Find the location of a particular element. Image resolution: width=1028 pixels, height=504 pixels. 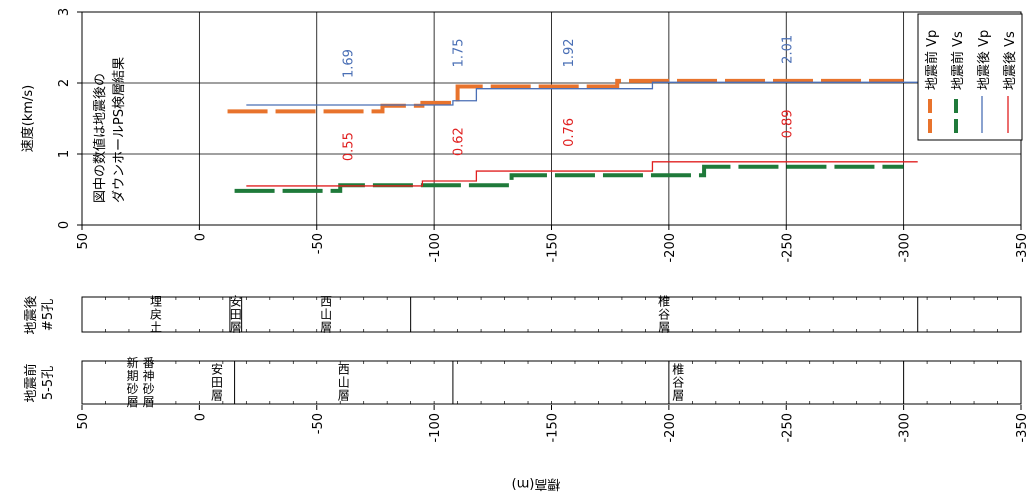

x-tick-label-bottom: 0 is located at coordinates (200, 417).